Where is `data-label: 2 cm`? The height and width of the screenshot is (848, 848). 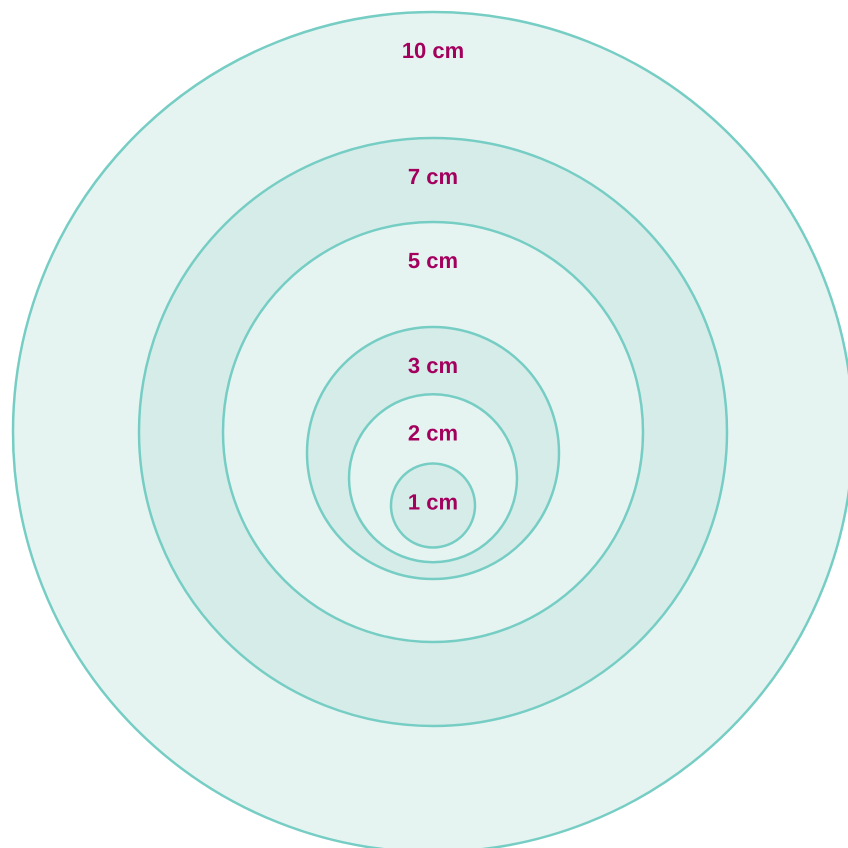 data-label: 2 cm is located at coordinates (433, 433).